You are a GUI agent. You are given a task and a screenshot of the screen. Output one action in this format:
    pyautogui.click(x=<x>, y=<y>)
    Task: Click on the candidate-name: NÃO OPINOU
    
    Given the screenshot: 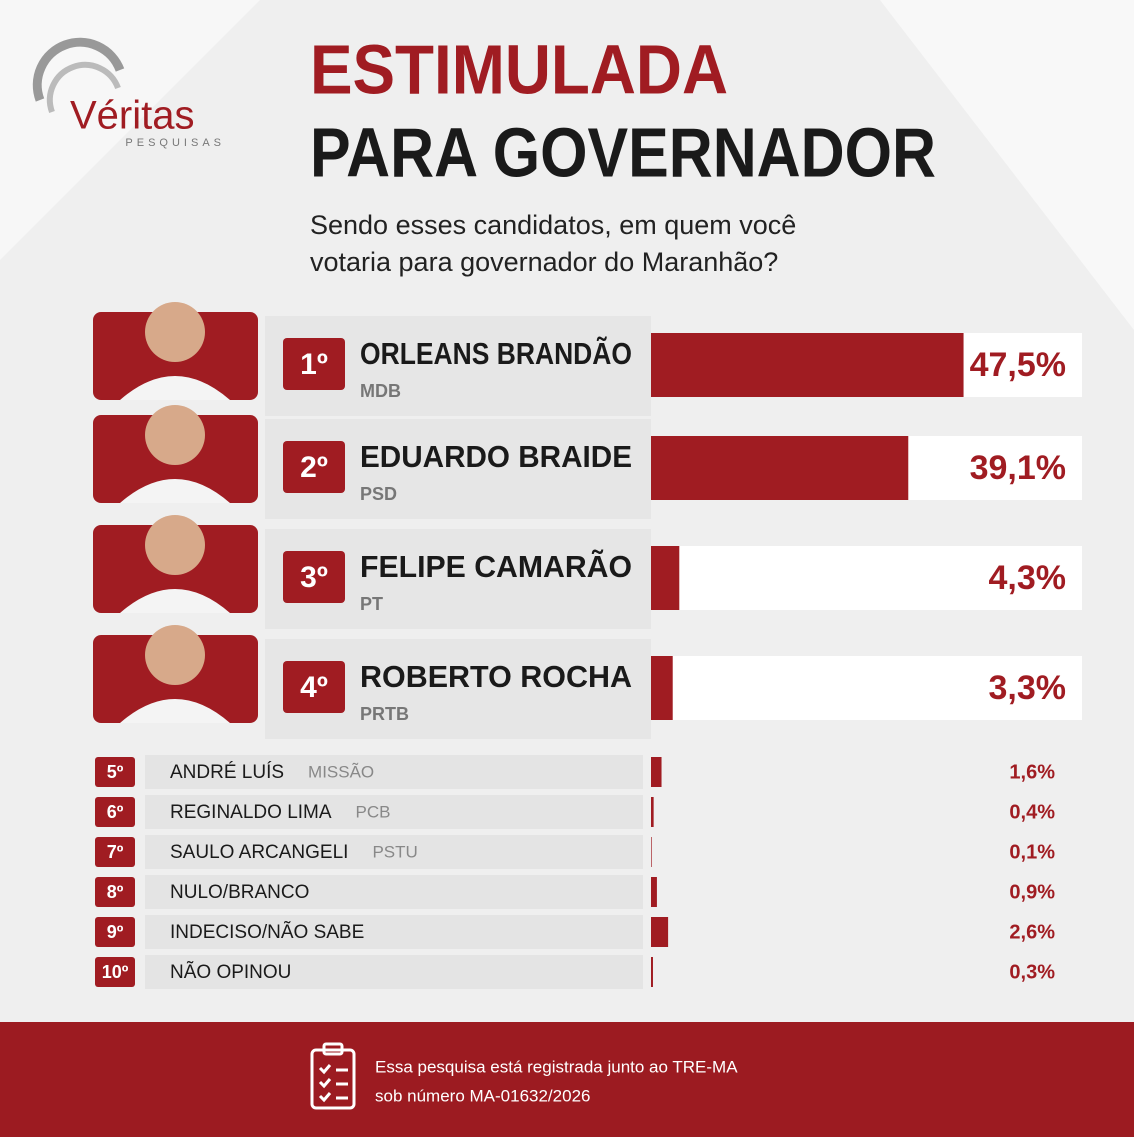 What is the action you would take?
    pyautogui.click(x=230, y=972)
    